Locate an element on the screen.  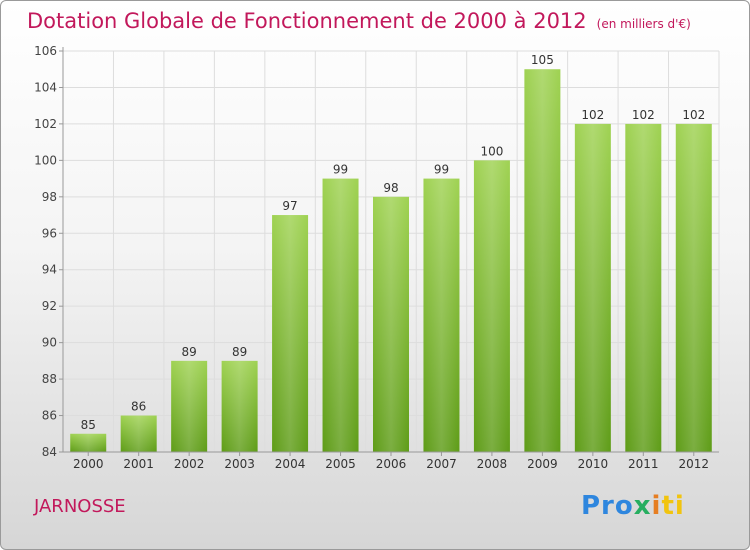
y-tick-label: 98 is located at coordinates (49, 197).